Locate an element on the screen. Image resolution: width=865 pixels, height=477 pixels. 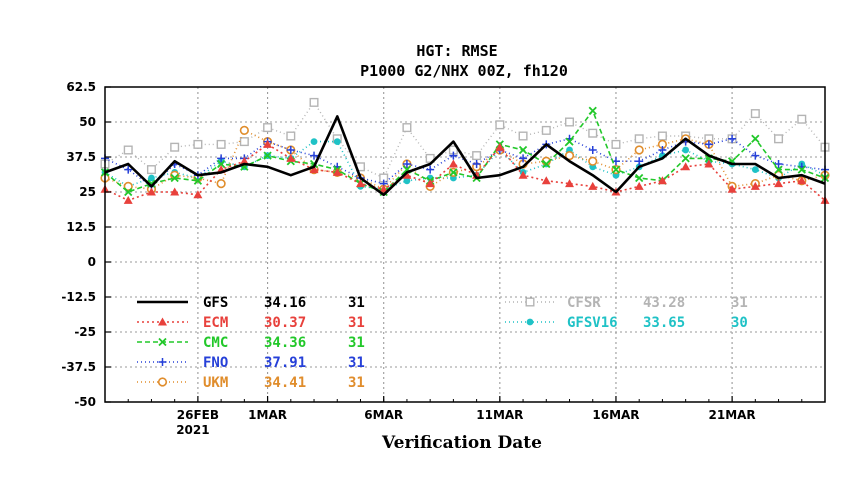
legend-mean: 33.65 is located at coordinates (664, 323).